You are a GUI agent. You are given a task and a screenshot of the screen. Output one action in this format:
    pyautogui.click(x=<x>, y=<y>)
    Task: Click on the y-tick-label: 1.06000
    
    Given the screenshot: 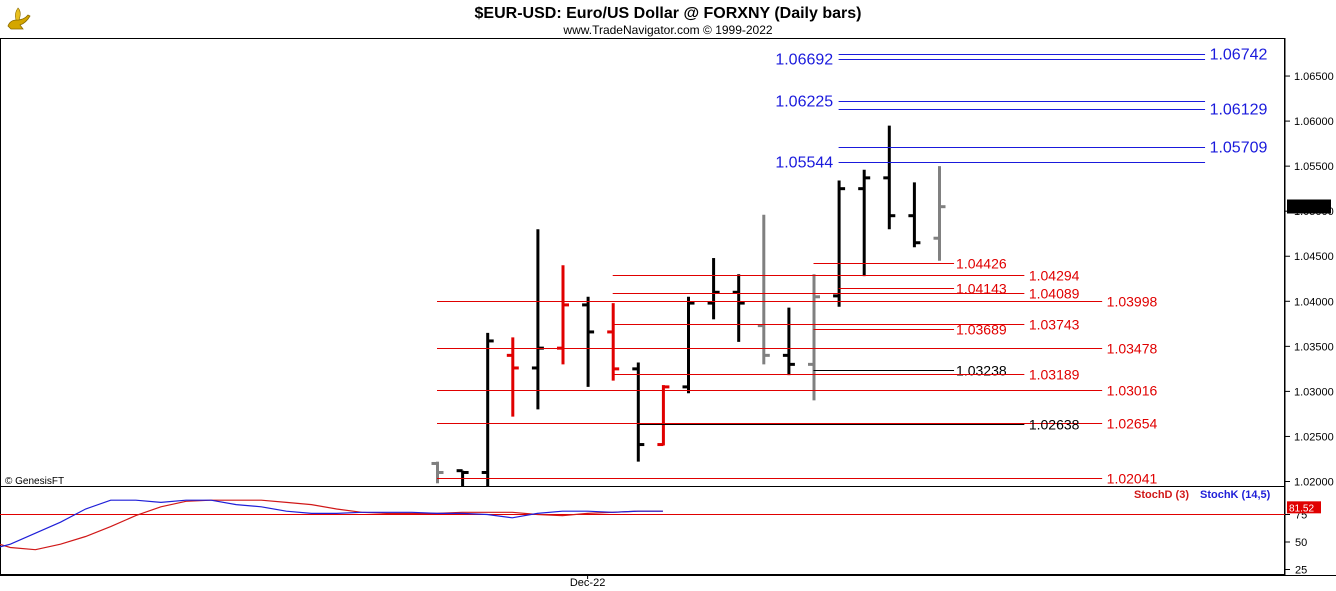 What is the action you would take?
    pyautogui.click(x=1314, y=122)
    